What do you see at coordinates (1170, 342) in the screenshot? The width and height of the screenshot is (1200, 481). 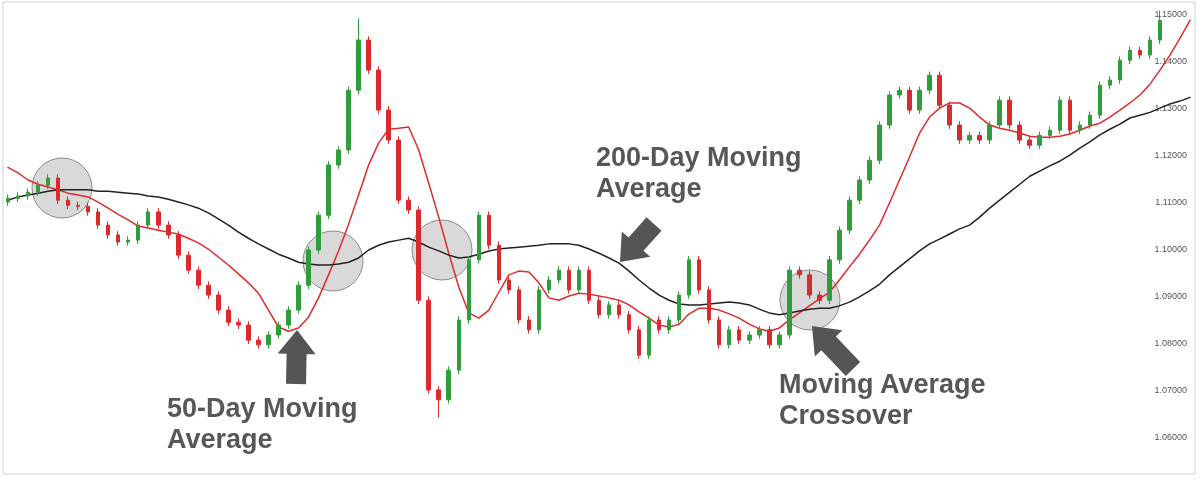 I see `y-tick-label: 1.08000` at bounding box center [1170, 342].